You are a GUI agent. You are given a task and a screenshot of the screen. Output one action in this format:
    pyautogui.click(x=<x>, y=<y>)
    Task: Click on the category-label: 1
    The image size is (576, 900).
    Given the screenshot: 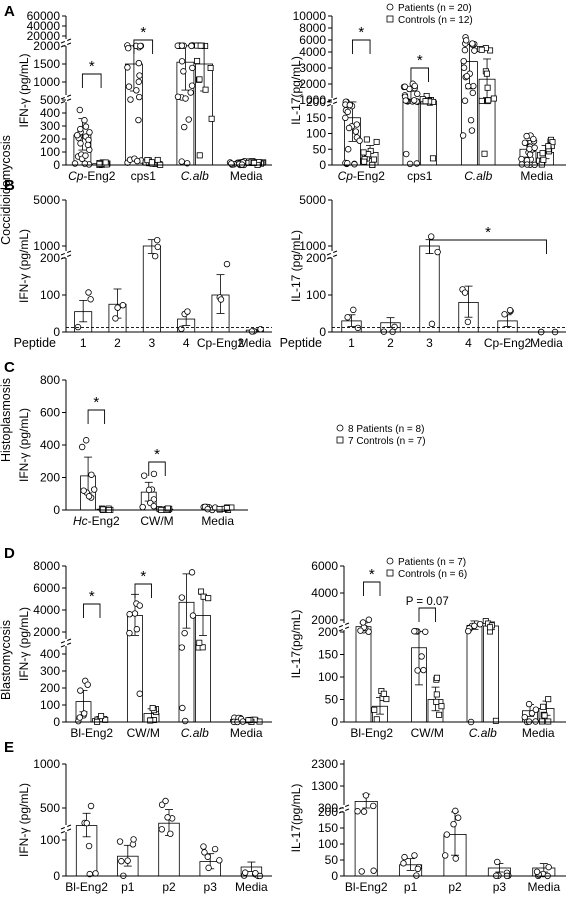 What is the action you would take?
    pyautogui.click(x=351, y=343)
    